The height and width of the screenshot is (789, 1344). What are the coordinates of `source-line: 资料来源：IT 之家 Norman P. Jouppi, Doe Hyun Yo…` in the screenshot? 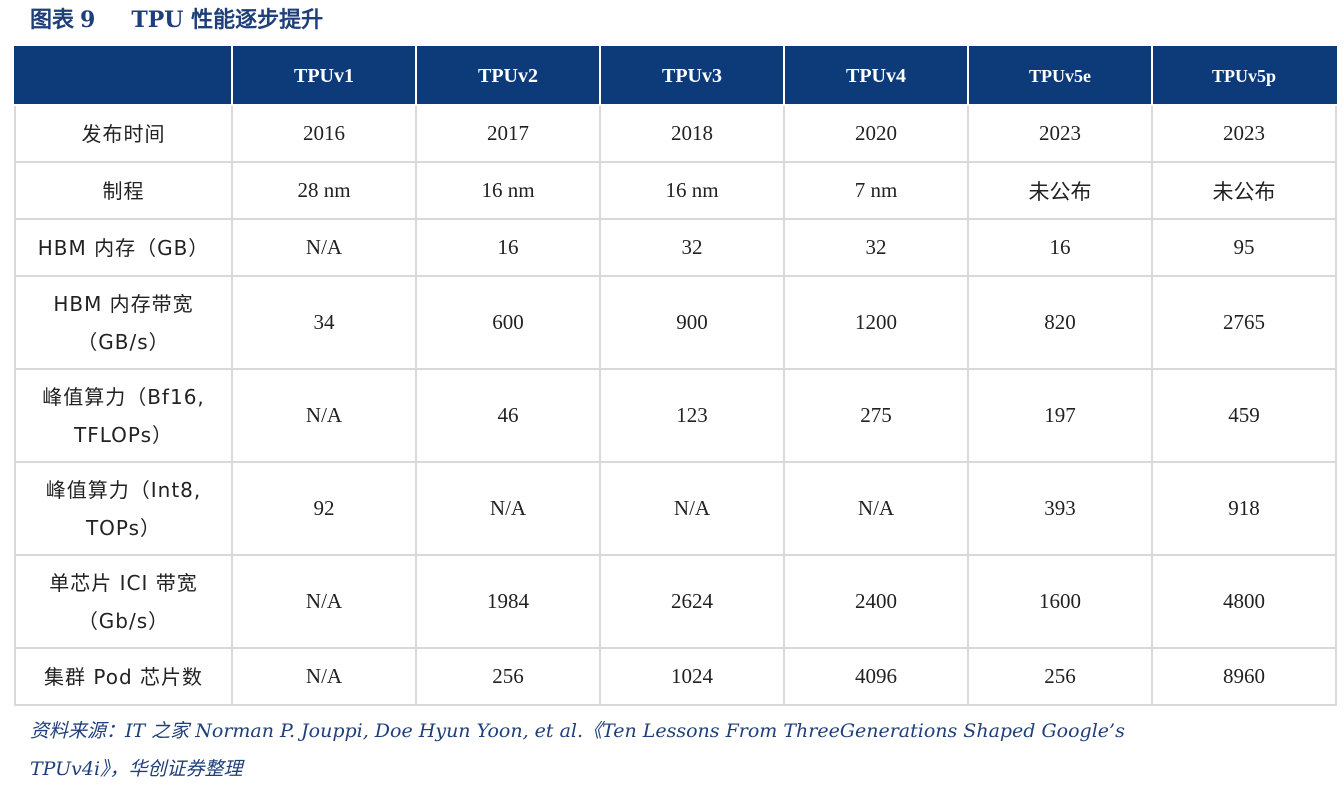 It's located at (577, 731).